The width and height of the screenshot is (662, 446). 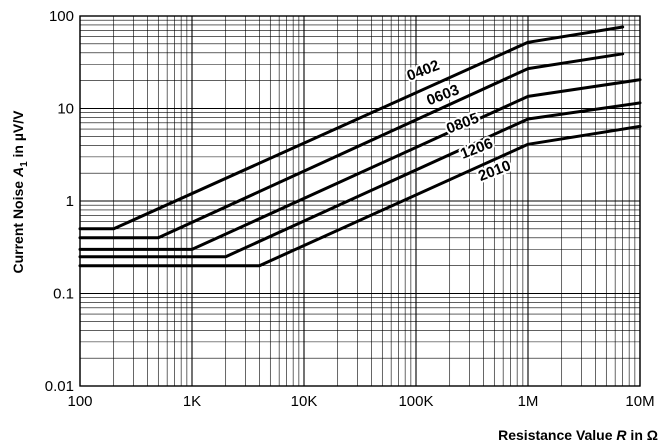 What do you see at coordinates (578, 435) in the screenshot?
I see `x-axis-label: Resistance Value R in Ω` at bounding box center [578, 435].